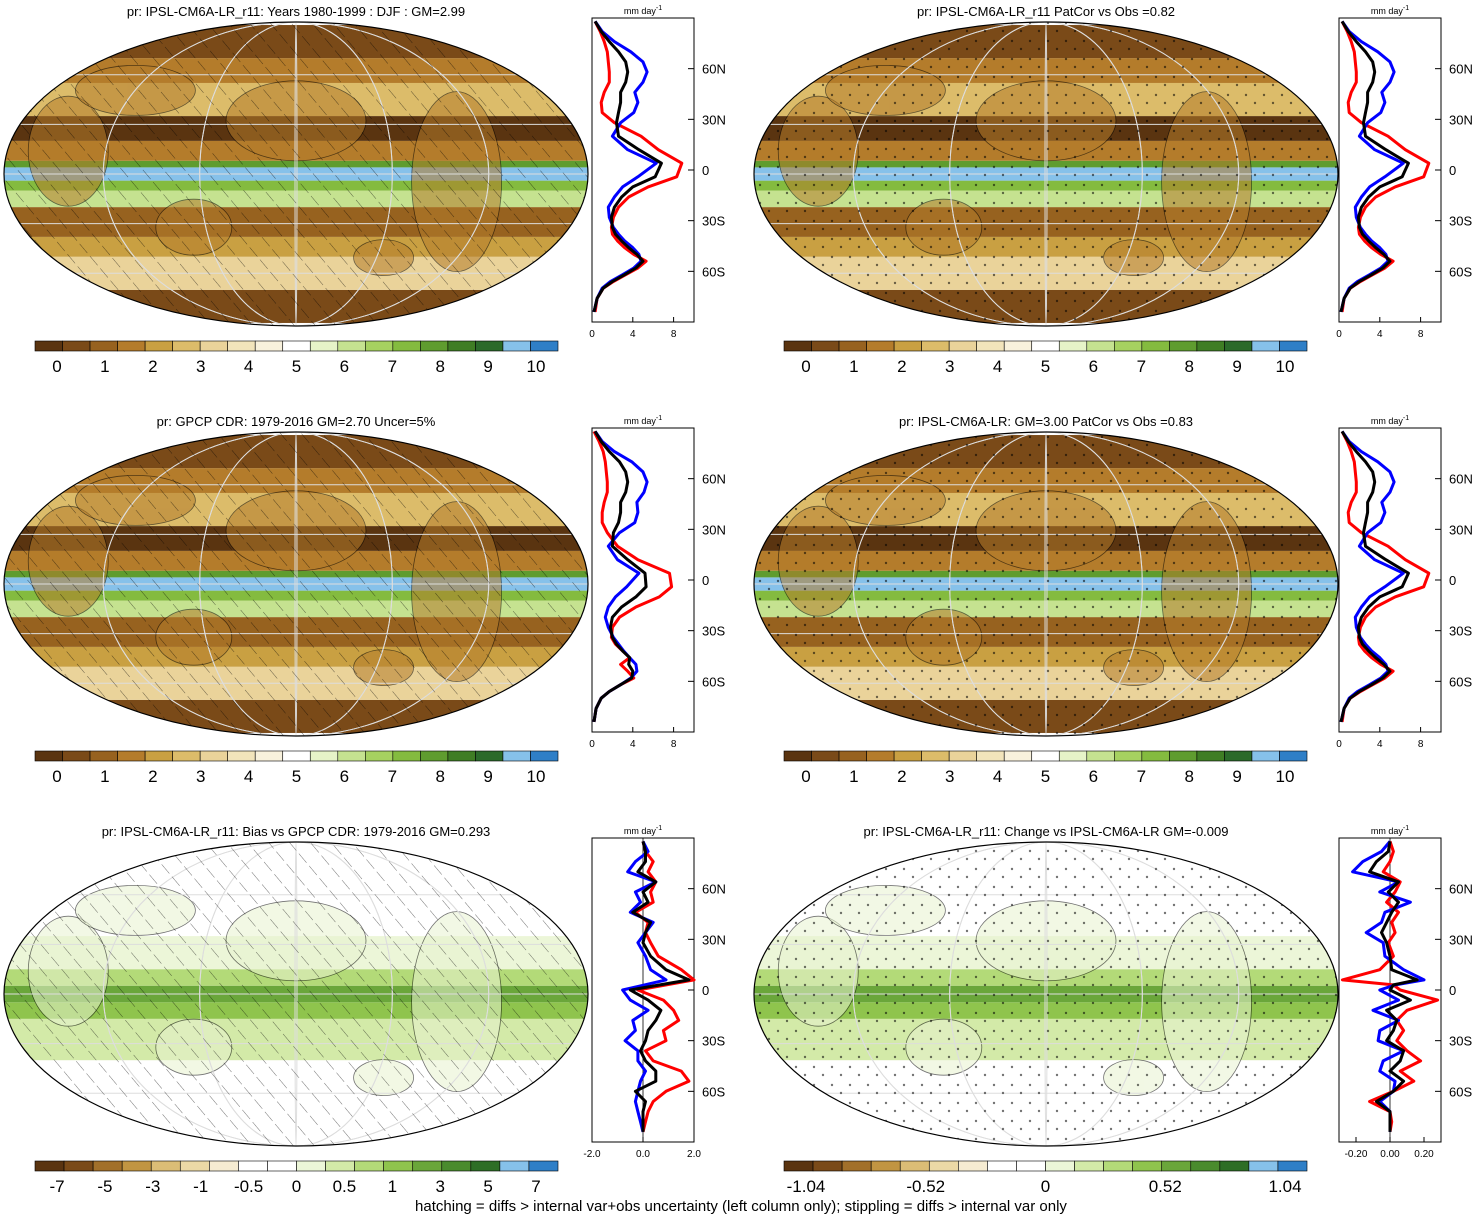 Image resolution: width=1483 pixels, height=1218 pixels. Describe the element at coordinates (152, 1186) in the screenshot. I see `colorbar-label: -3` at that location.